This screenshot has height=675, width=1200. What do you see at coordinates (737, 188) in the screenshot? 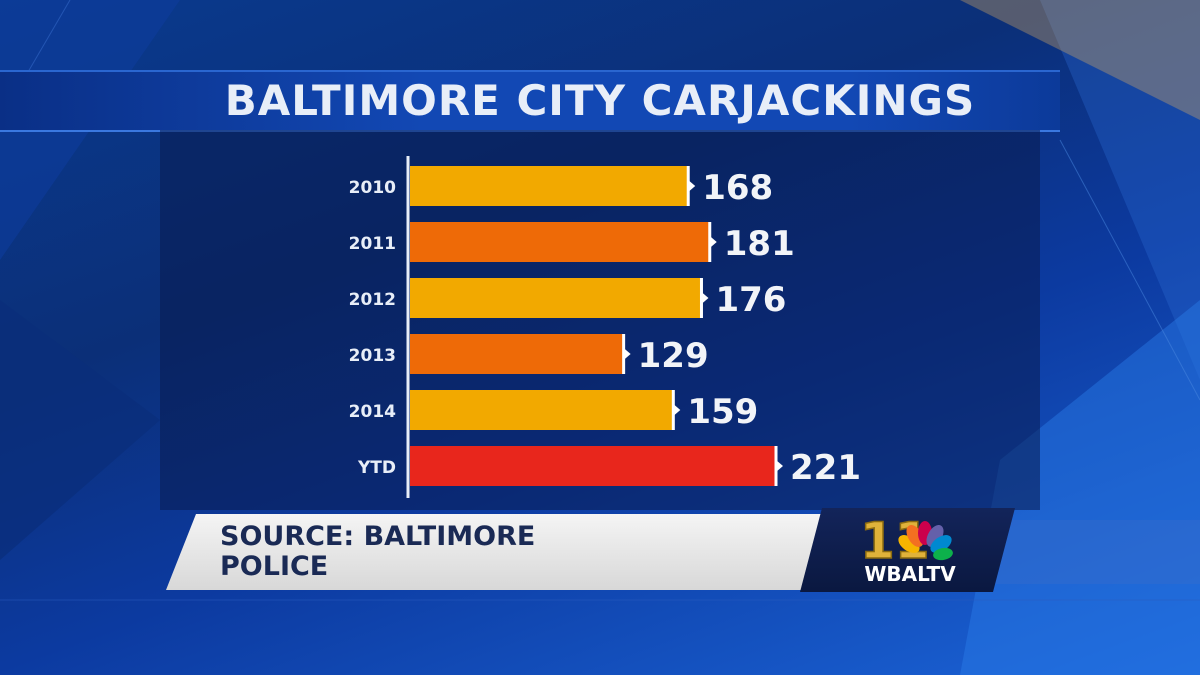
I see `data-label: 168` at bounding box center [737, 188].